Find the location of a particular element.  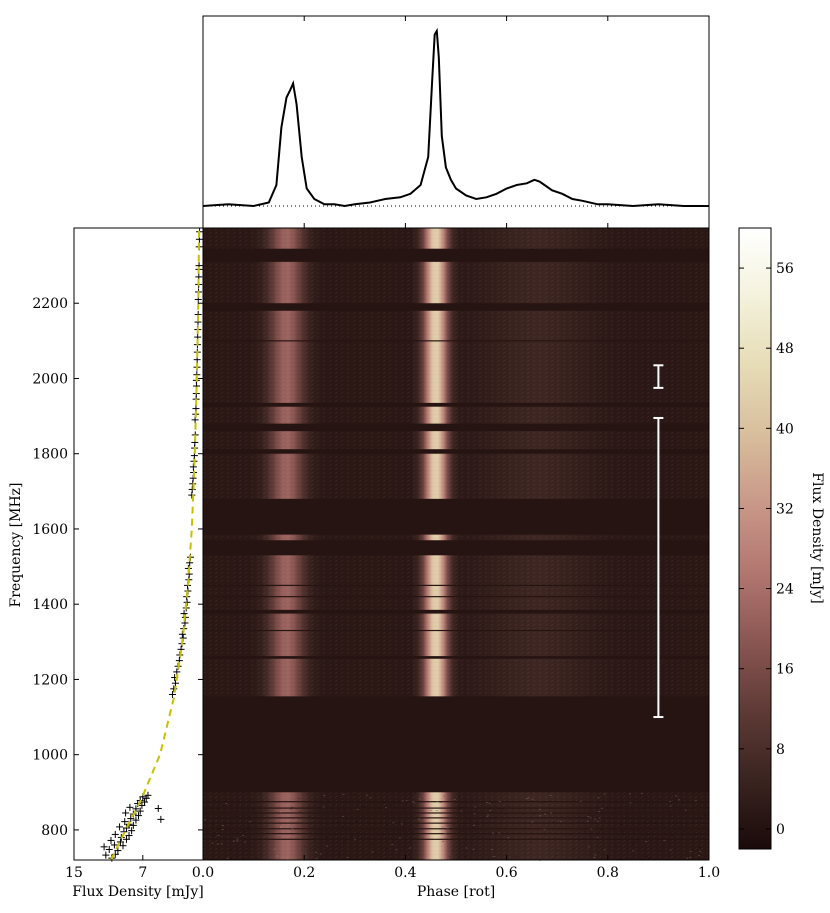

colorbar: 0 8 16 24 32 40 48 56 Flux Density [mJy] is located at coordinates (782, 538).